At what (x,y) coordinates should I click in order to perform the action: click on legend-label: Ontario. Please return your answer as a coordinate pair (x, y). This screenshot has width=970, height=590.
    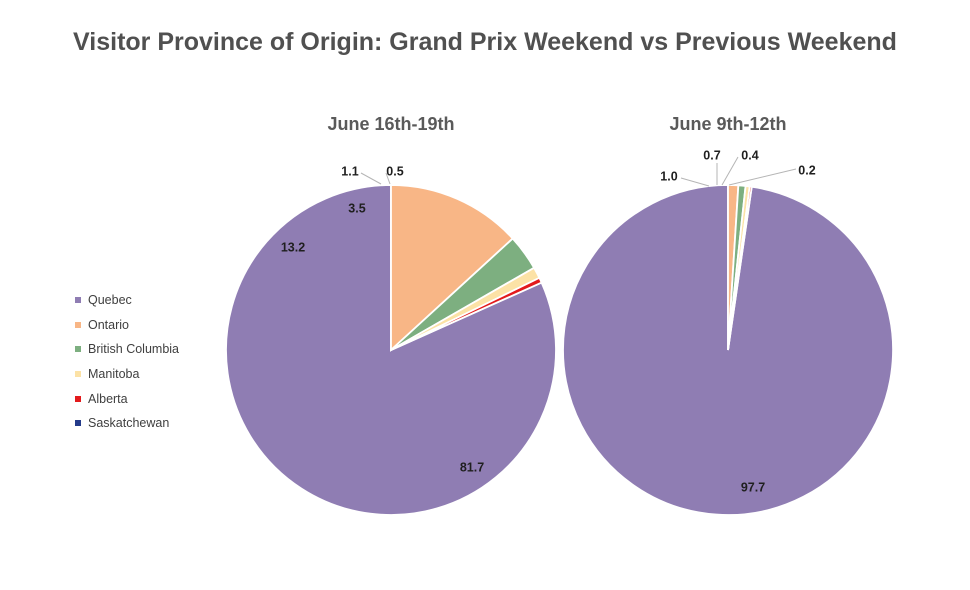
    Looking at the image, I should click on (108, 324).